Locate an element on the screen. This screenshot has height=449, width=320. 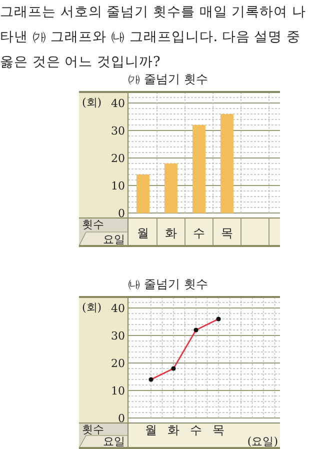
text: 그래프는 서호의 줄넘기 횟수를 매일 기록하여 나타낸 ㈎ 그래프와 ㈏ 그래프입니다. 다음 설명 중 옳은 것은 어느 것입니까? is located at coordinates (153, 37).